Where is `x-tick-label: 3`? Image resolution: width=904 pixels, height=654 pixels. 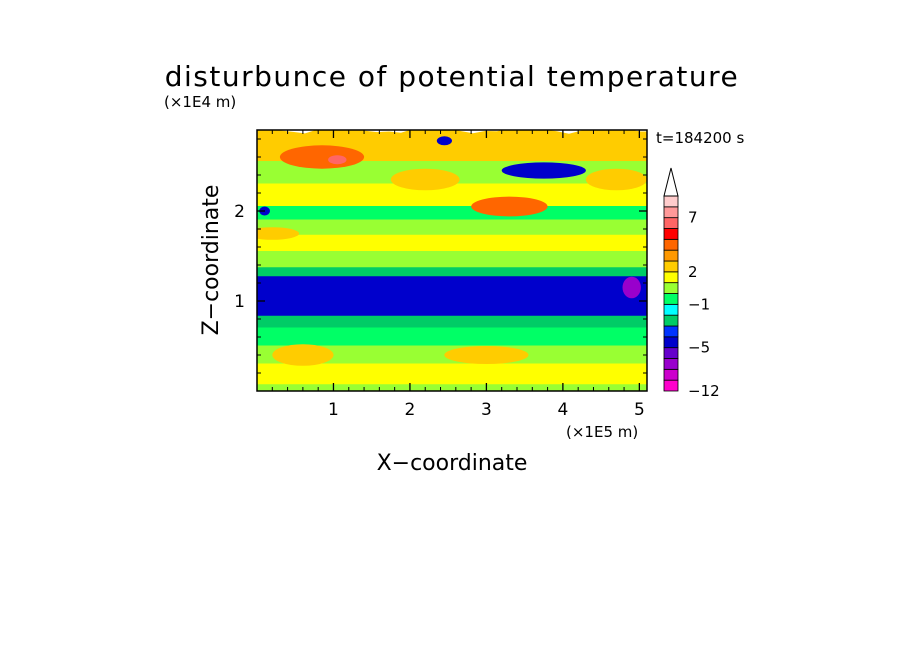 x-tick-label: 3 is located at coordinates (486, 410).